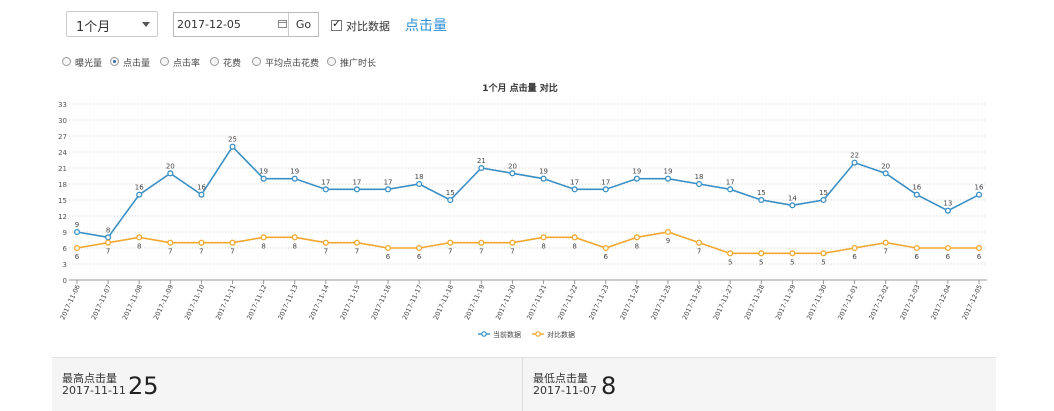 The image size is (1054, 411). What do you see at coordinates (761, 262) in the screenshot?
I see `data-label: 5` at bounding box center [761, 262].